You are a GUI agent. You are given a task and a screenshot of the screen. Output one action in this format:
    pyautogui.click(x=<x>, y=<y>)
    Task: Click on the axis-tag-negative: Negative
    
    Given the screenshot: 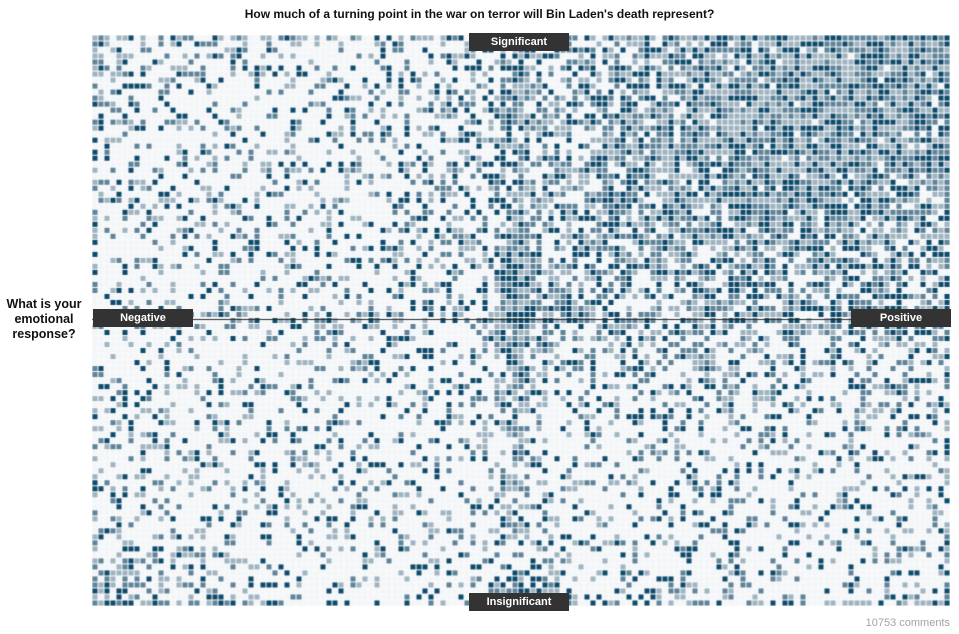 What is the action you would take?
    pyautogui.click(x=143, y=318)
    